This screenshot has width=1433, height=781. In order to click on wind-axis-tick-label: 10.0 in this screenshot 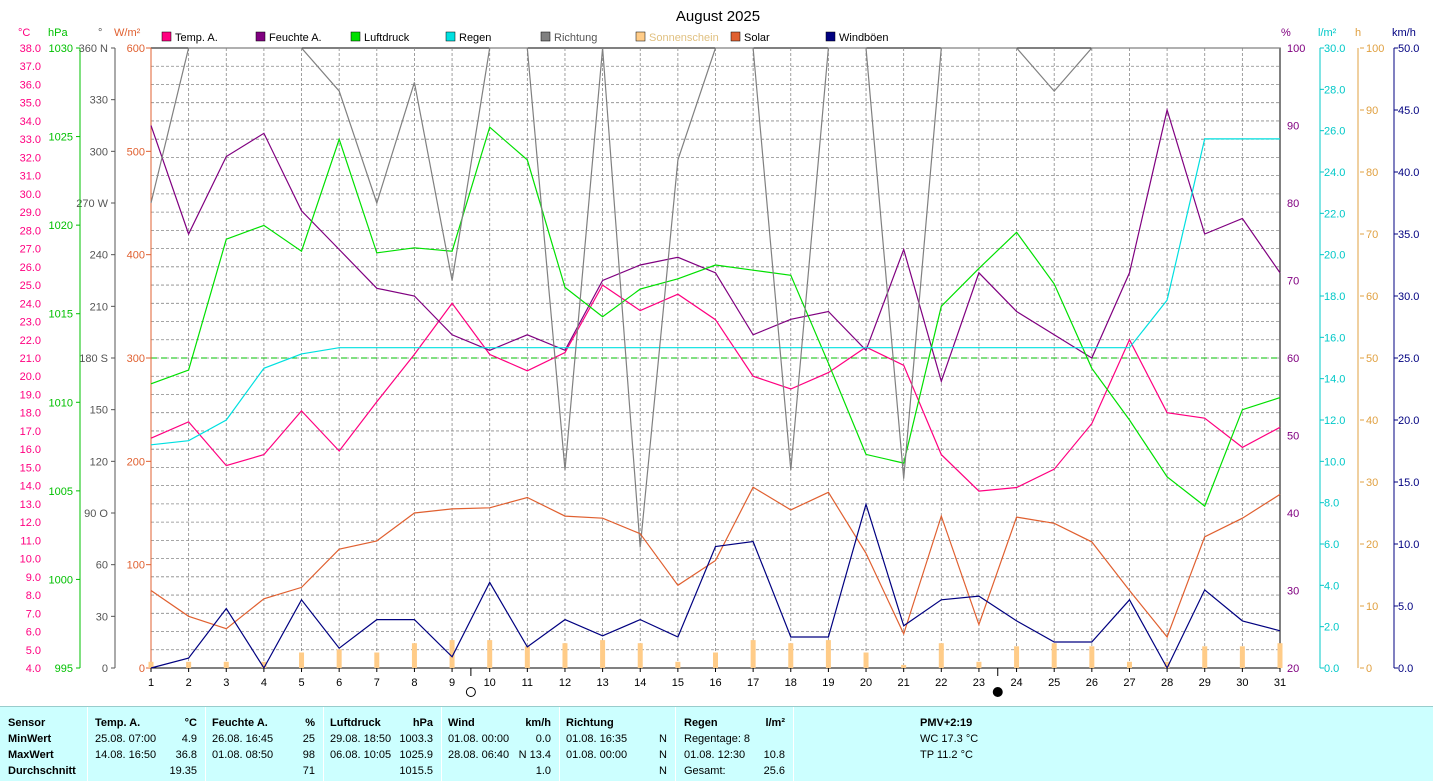, I will do `click(1408, 545)`.